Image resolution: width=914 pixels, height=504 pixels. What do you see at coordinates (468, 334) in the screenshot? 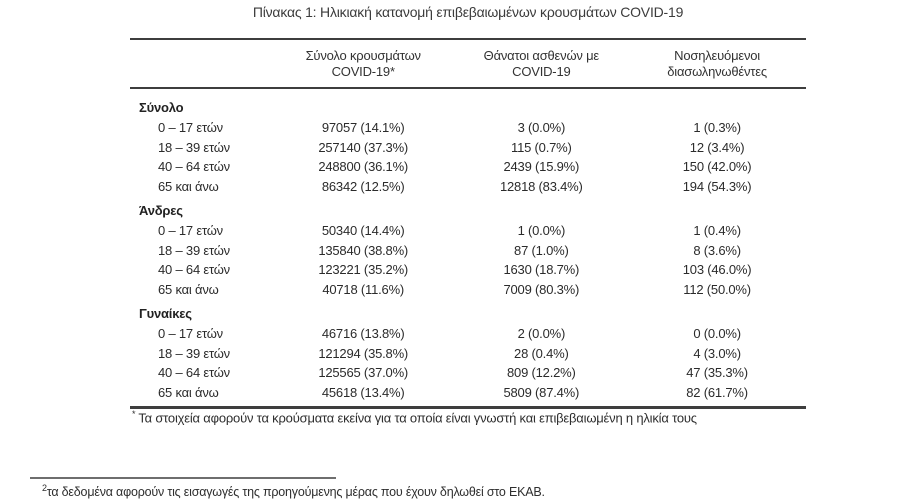
I see `table-row: 0 – 17 ετών 46716 (13.8%) 2 (0.0%) 0 (0.0%)` at bounding box center [468, 334].